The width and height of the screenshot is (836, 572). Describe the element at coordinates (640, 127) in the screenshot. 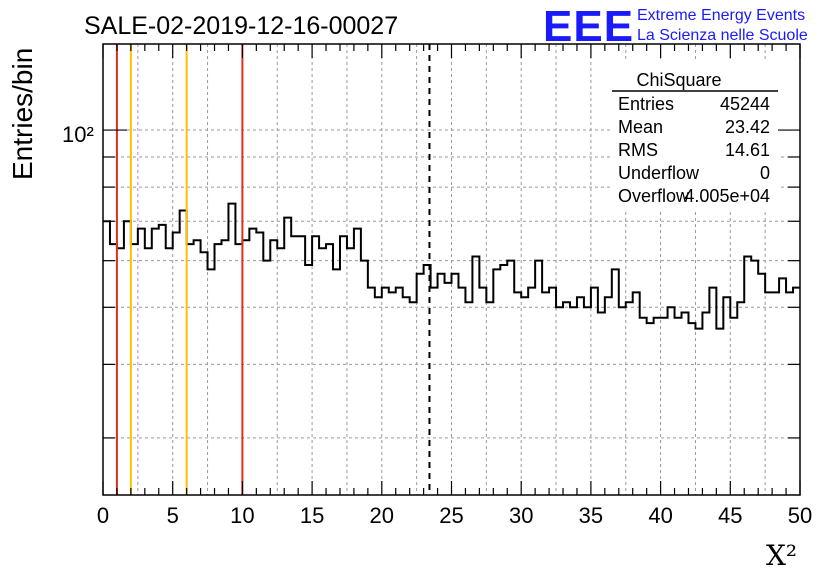

I see `stats-label: Mean` at that location.